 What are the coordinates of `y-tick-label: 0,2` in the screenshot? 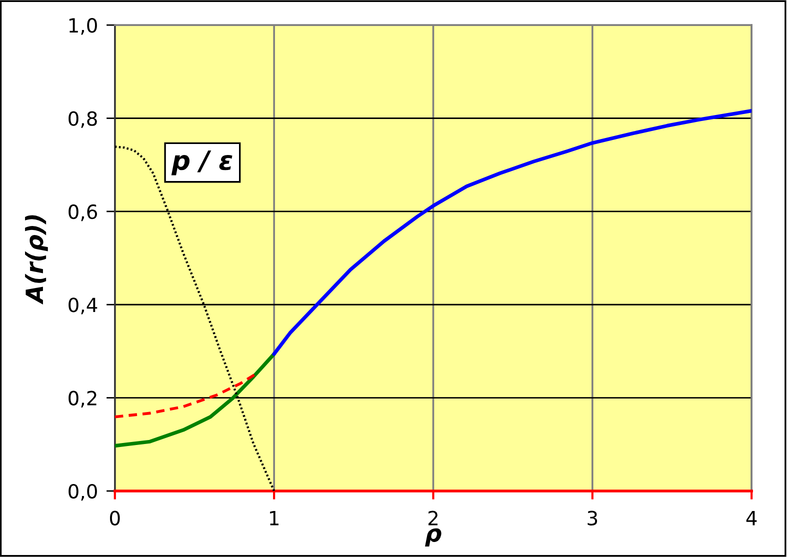 It's located at (82, 399).